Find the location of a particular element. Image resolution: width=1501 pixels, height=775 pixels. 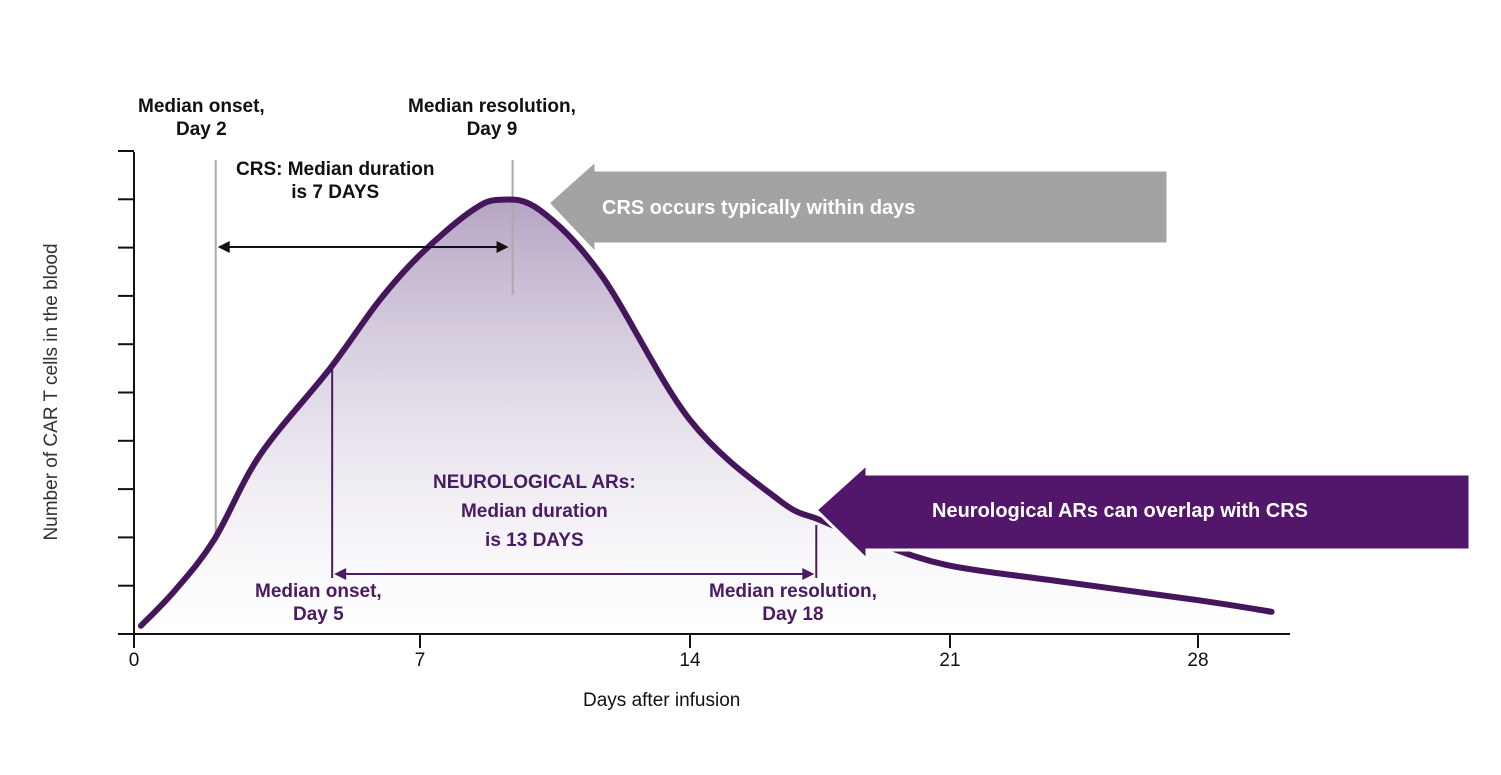

crs-resolution-line2: Day 9 is located at coordinates (492, 129).